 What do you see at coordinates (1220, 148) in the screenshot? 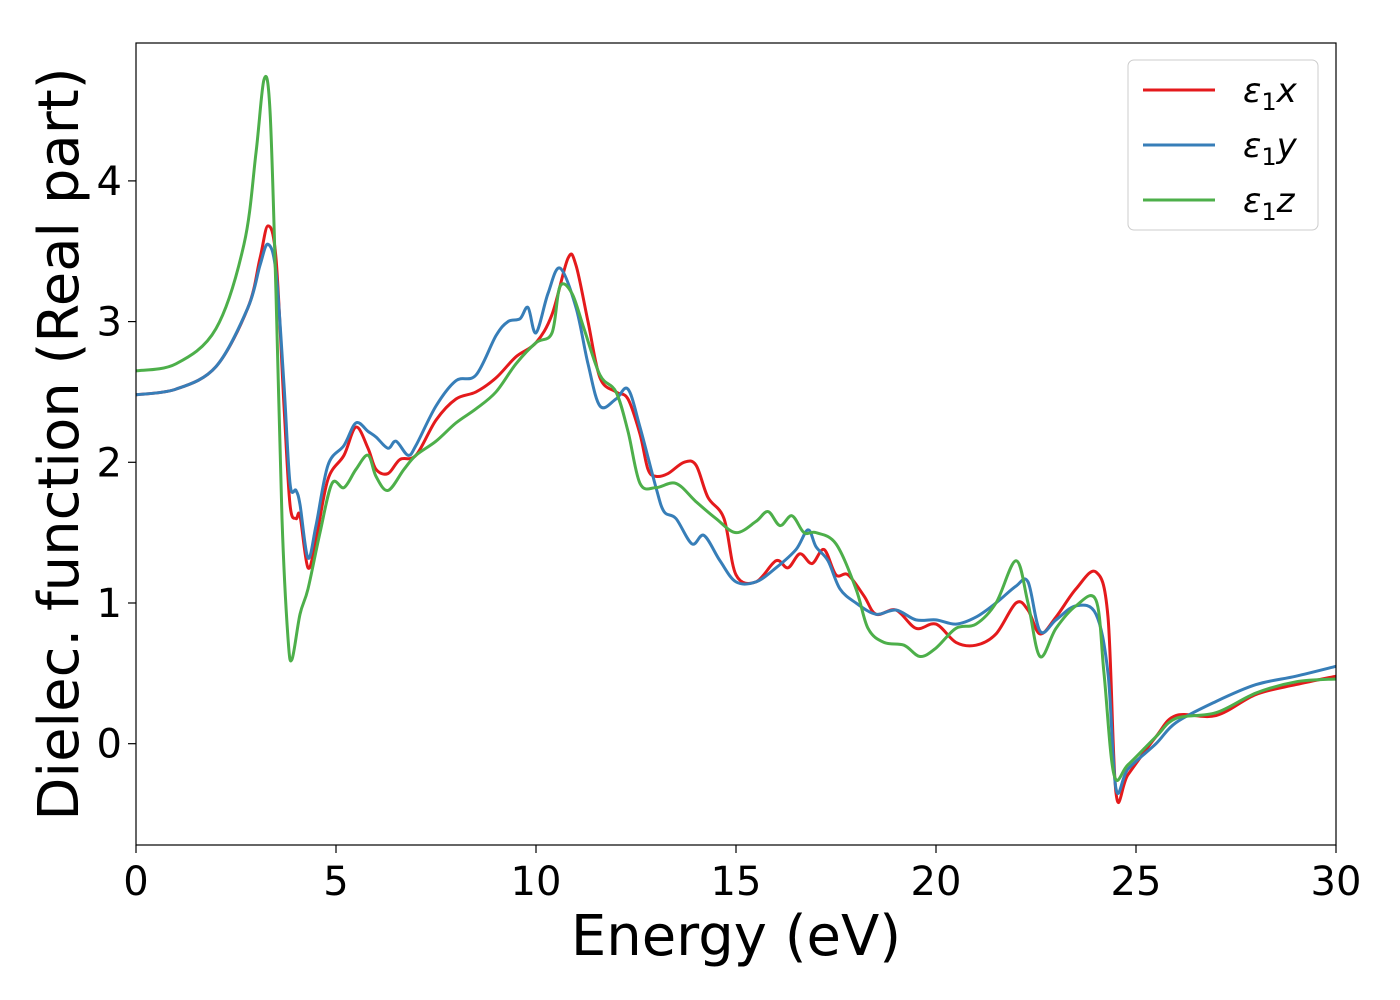
I see `legend-items: ε1x ε1y ε1z` at bounding box center [1220, 148].